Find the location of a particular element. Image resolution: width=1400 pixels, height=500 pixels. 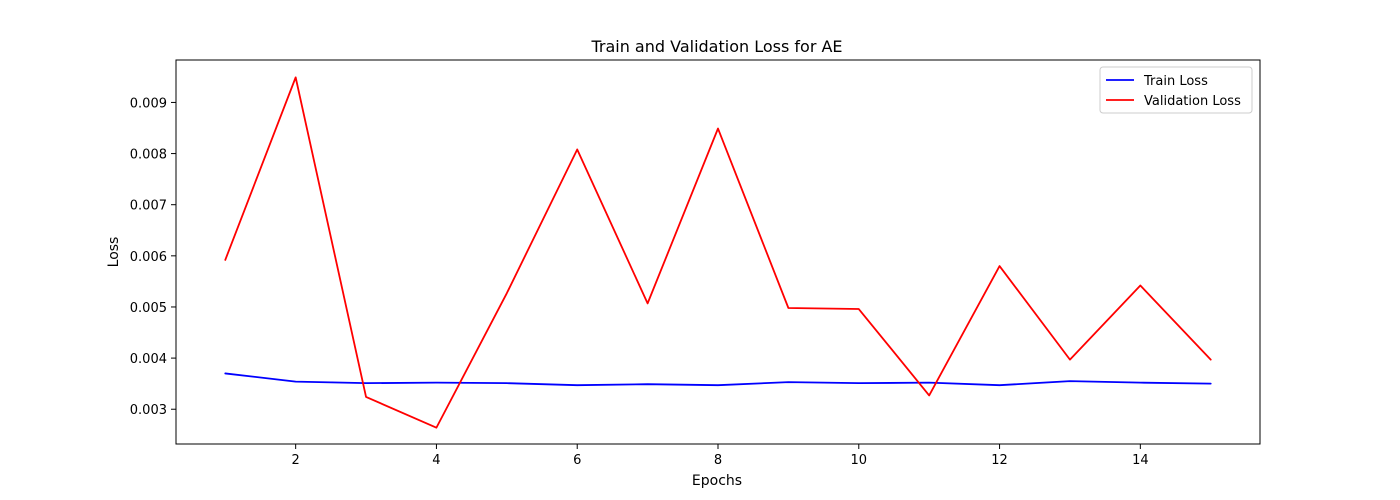

x-axis-label: Epochs is located at coordinates (717, 481).